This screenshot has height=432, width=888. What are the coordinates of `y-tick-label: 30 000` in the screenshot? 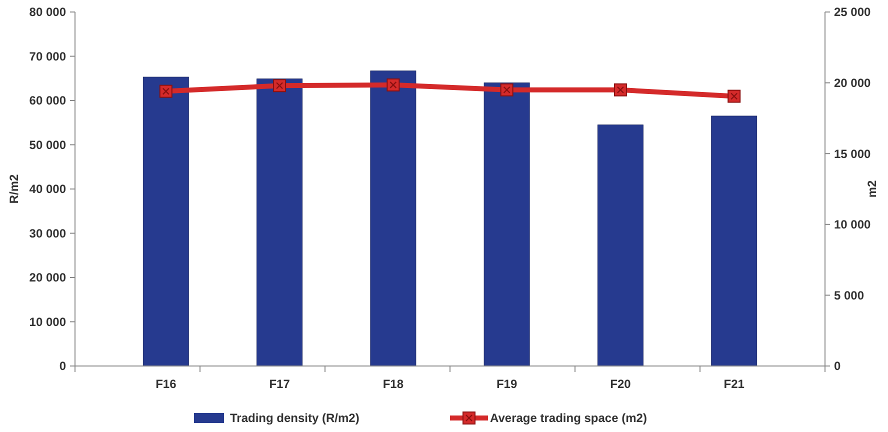 It's located at (47, 233).